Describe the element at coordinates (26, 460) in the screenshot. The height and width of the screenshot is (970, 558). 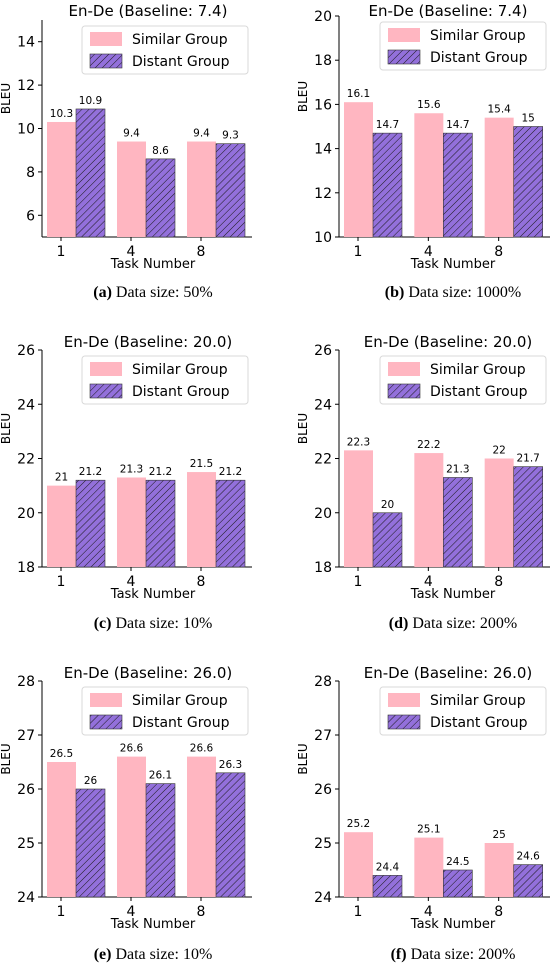
I see `y-tick-label: 22` at that location.